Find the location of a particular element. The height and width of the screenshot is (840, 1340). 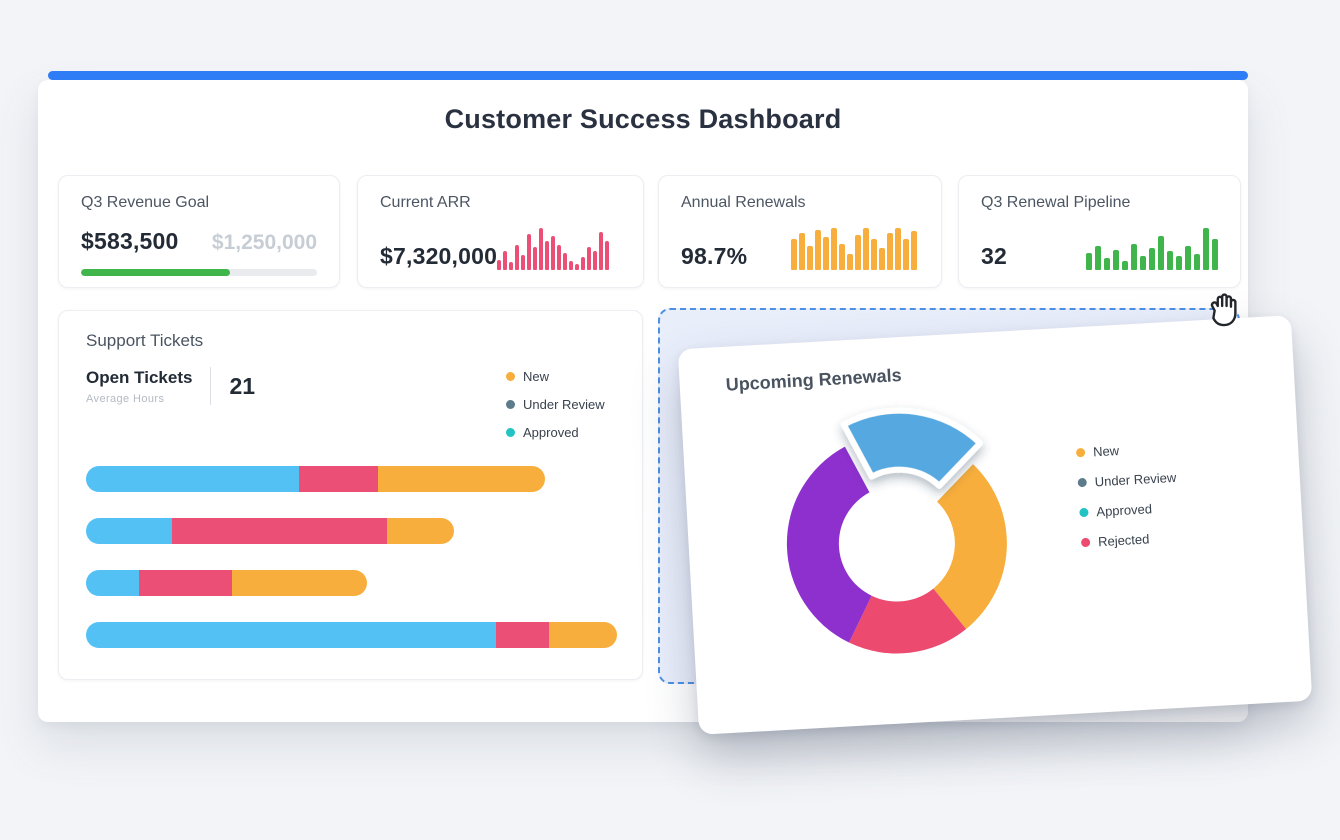

accent-bar is located at coordinates (648, 75).